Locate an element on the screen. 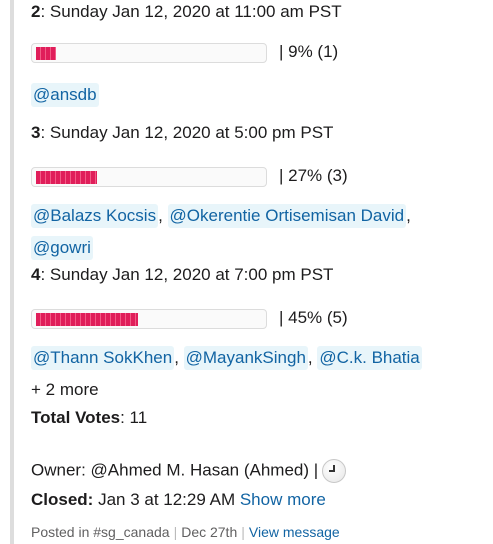 This screenshot has width=493, height=544. total-votes-label: Total Votes is located at coordinates (76, 417).